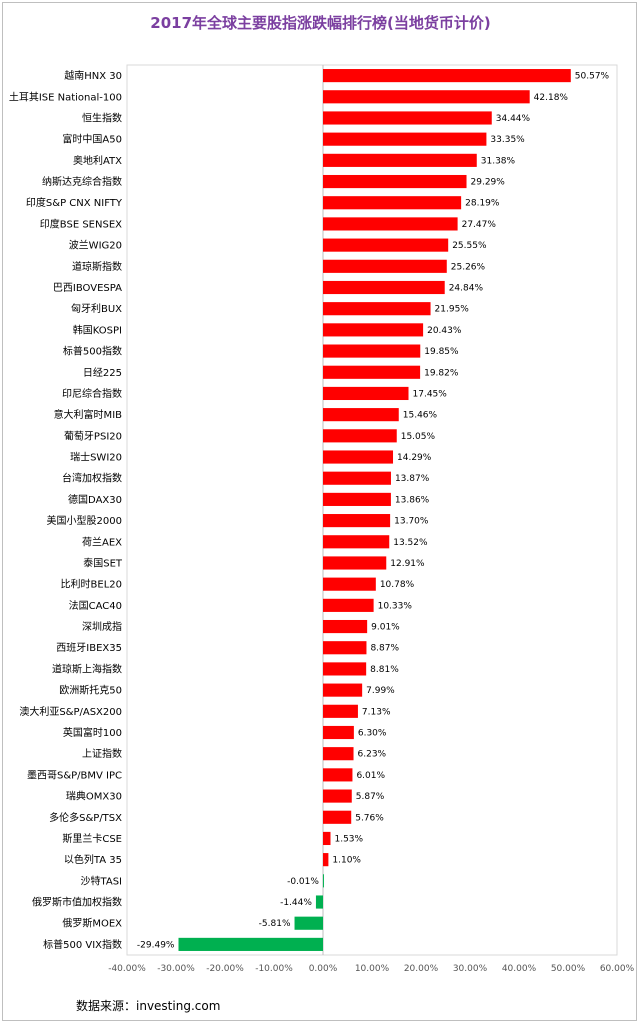  What do you see at coordinates (380, 691) in the screenshot?
I see `data-label: 7.99%` at bounding box center [380, 691].